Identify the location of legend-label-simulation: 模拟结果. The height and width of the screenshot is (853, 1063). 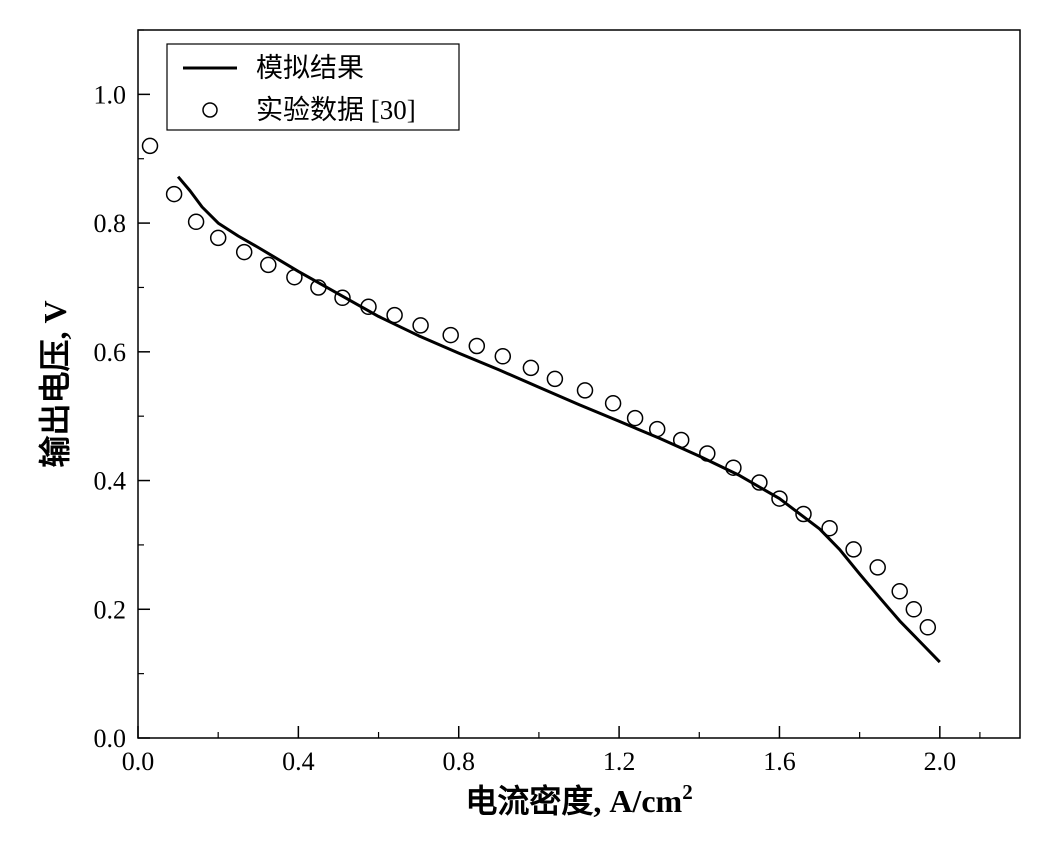
(310, 68).